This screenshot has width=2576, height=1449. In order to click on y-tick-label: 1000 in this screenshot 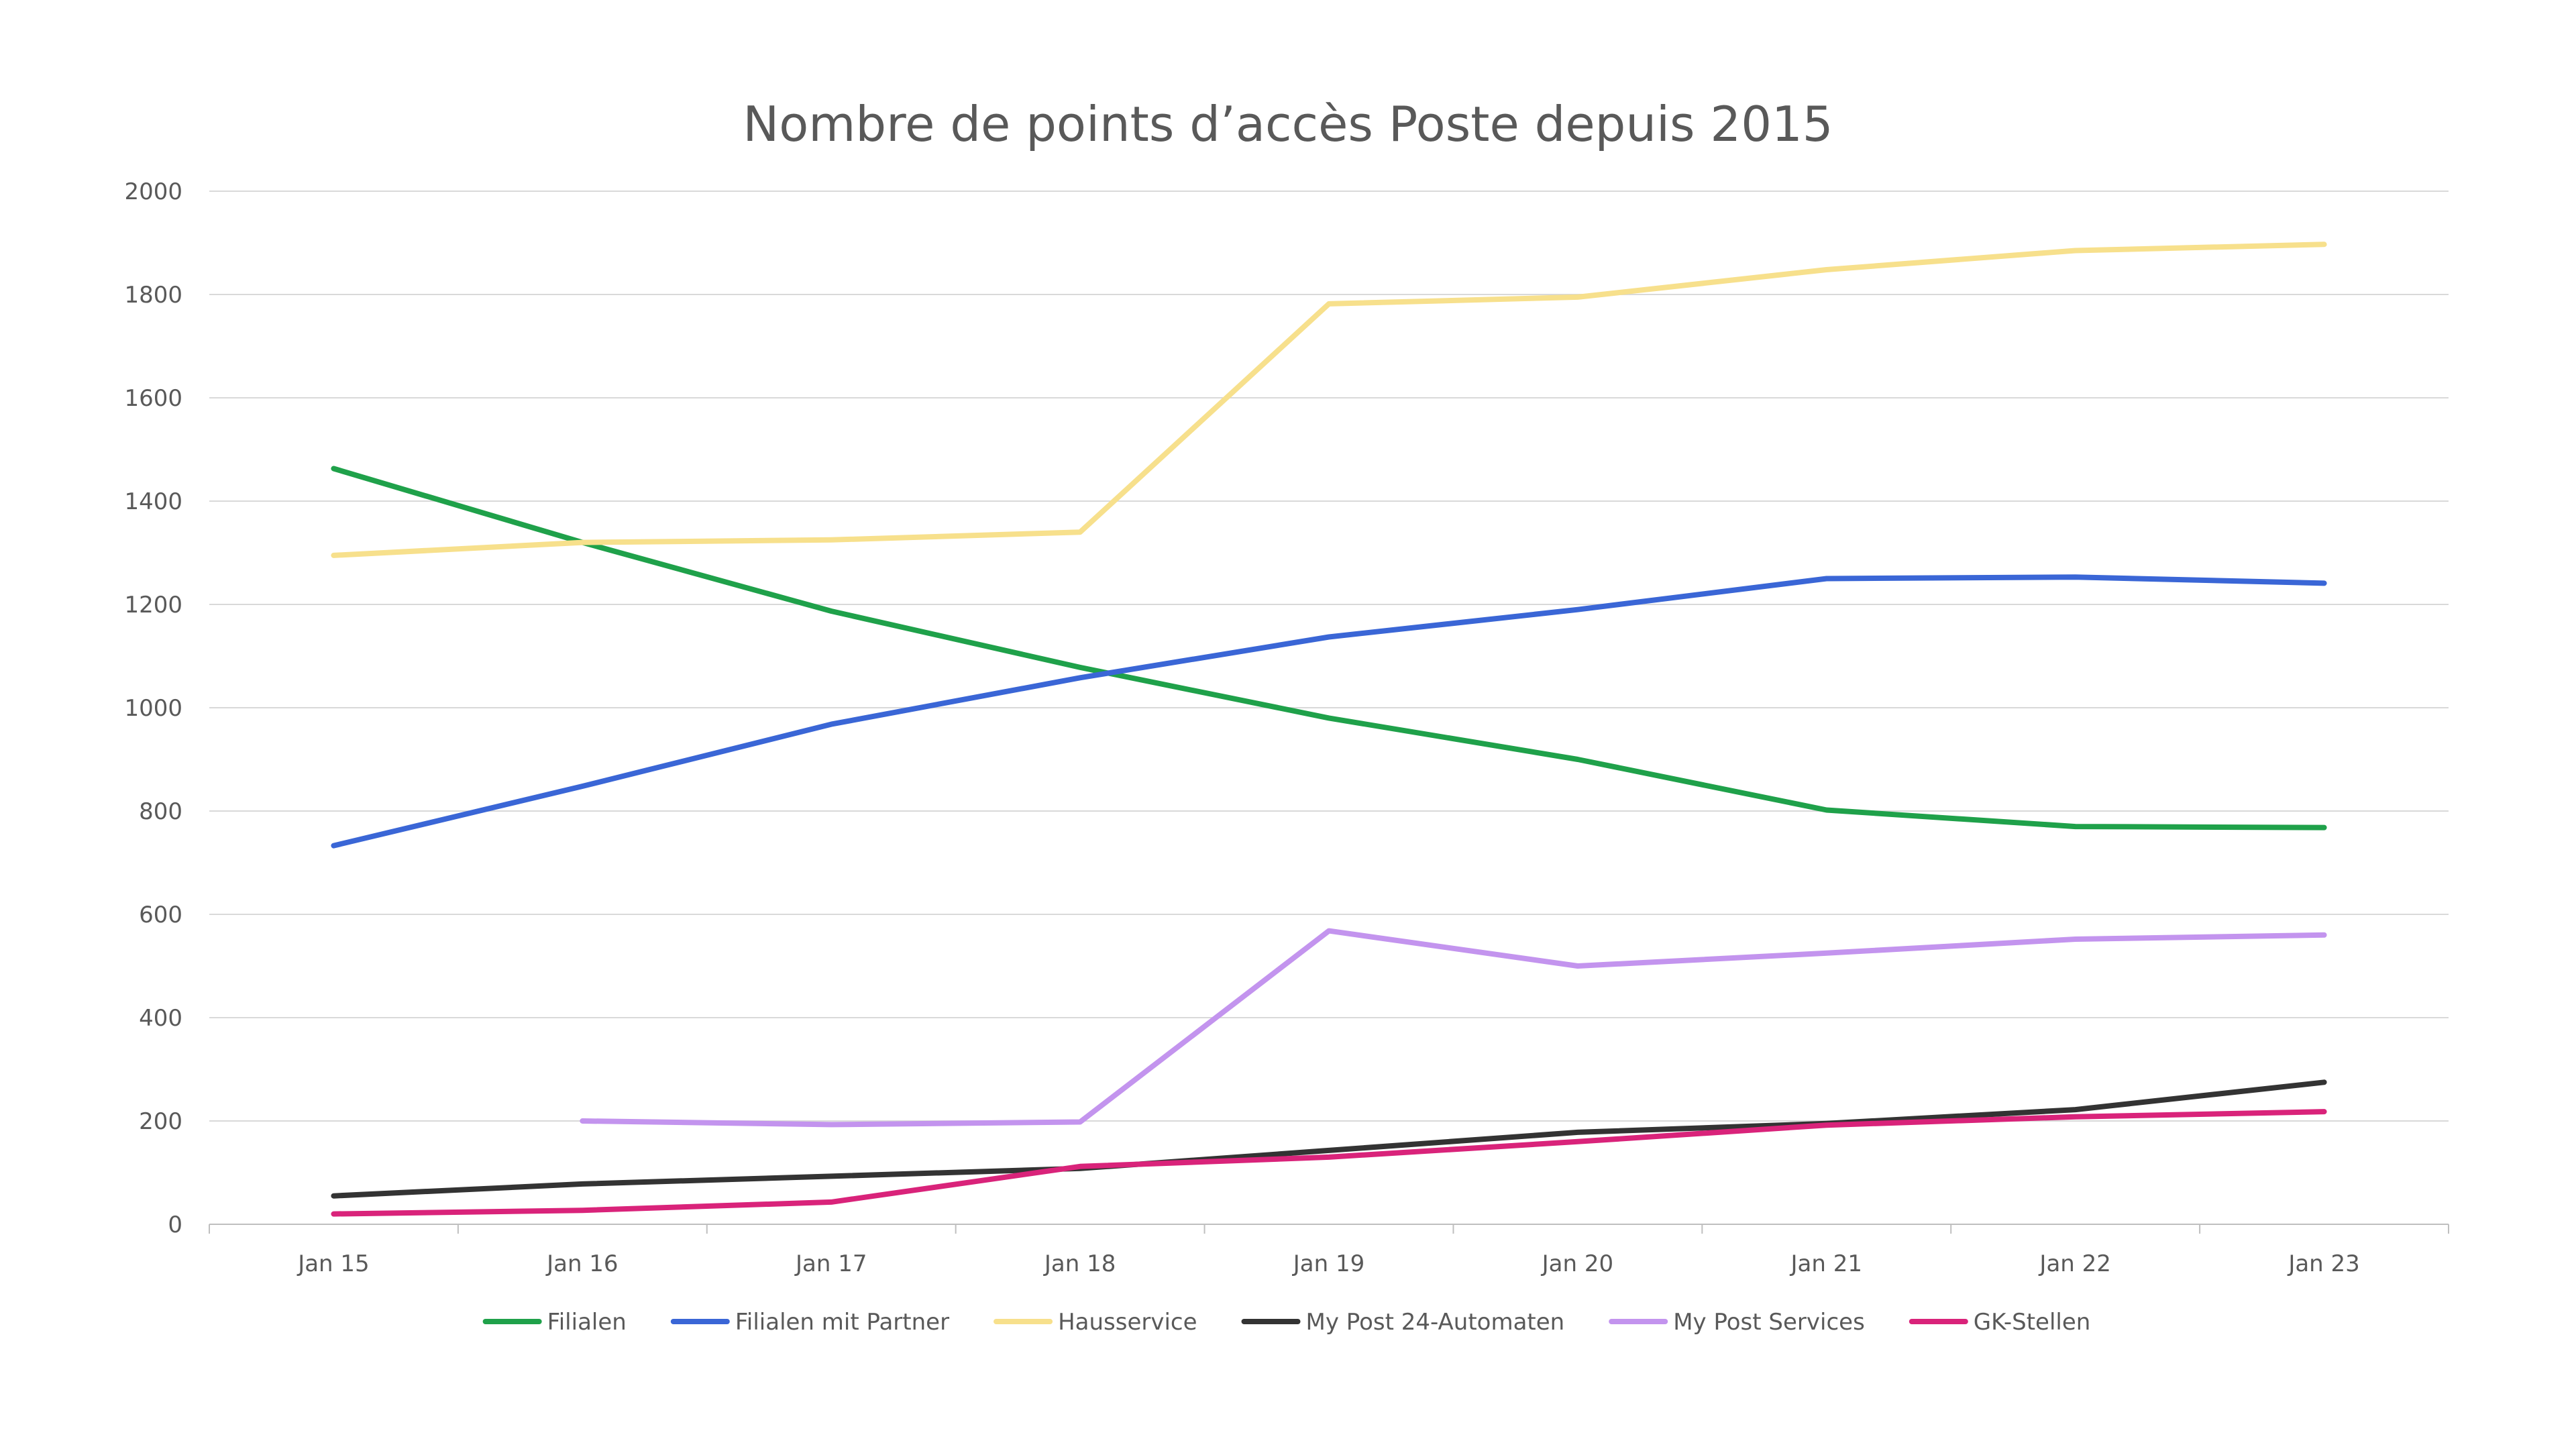, I will do `click(153, 708)`.